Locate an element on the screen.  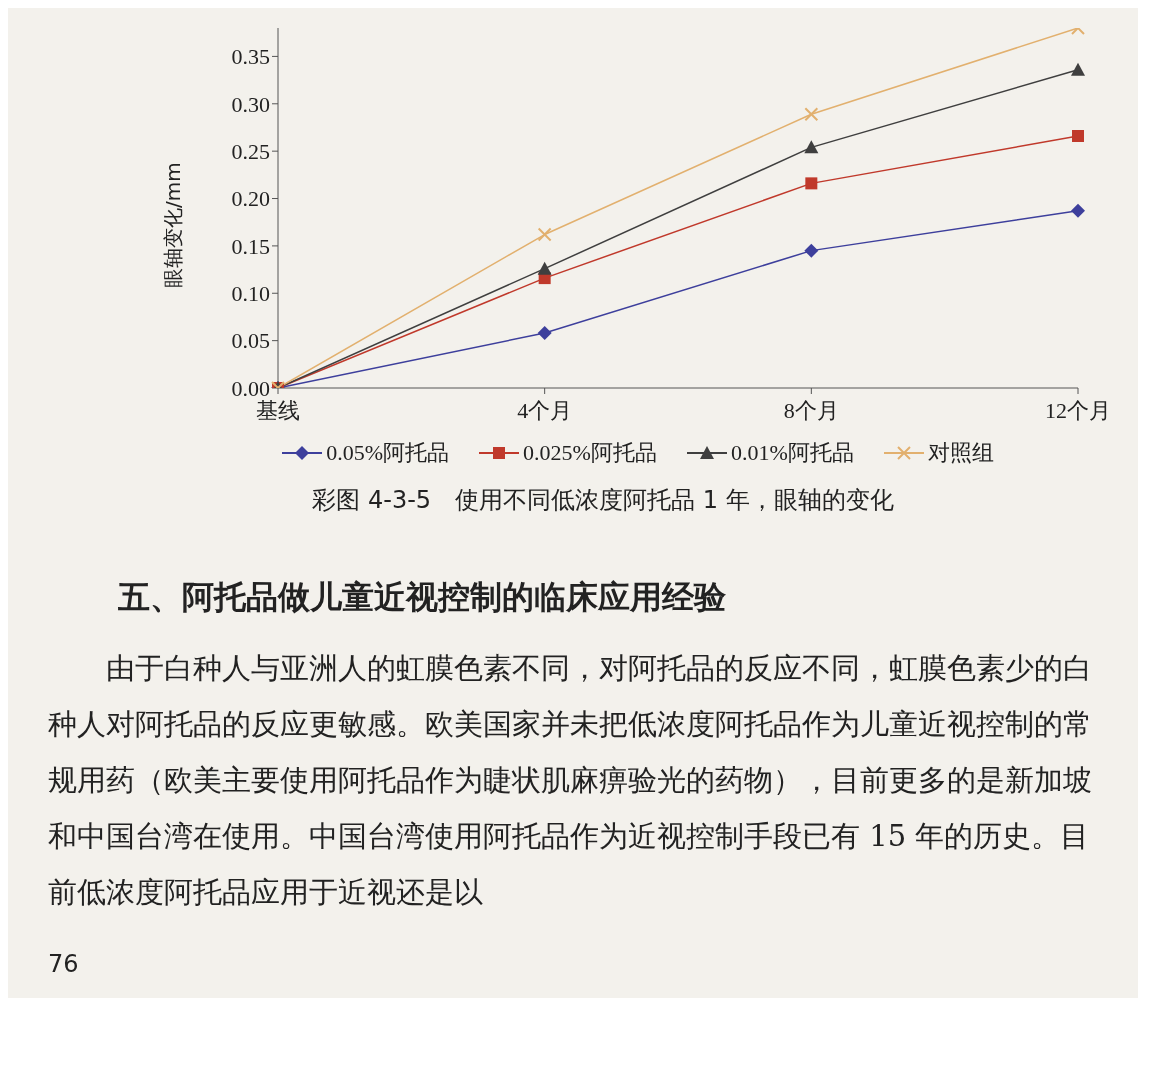
y-tick-label: 0.05 is located at coordinates (250, 341).